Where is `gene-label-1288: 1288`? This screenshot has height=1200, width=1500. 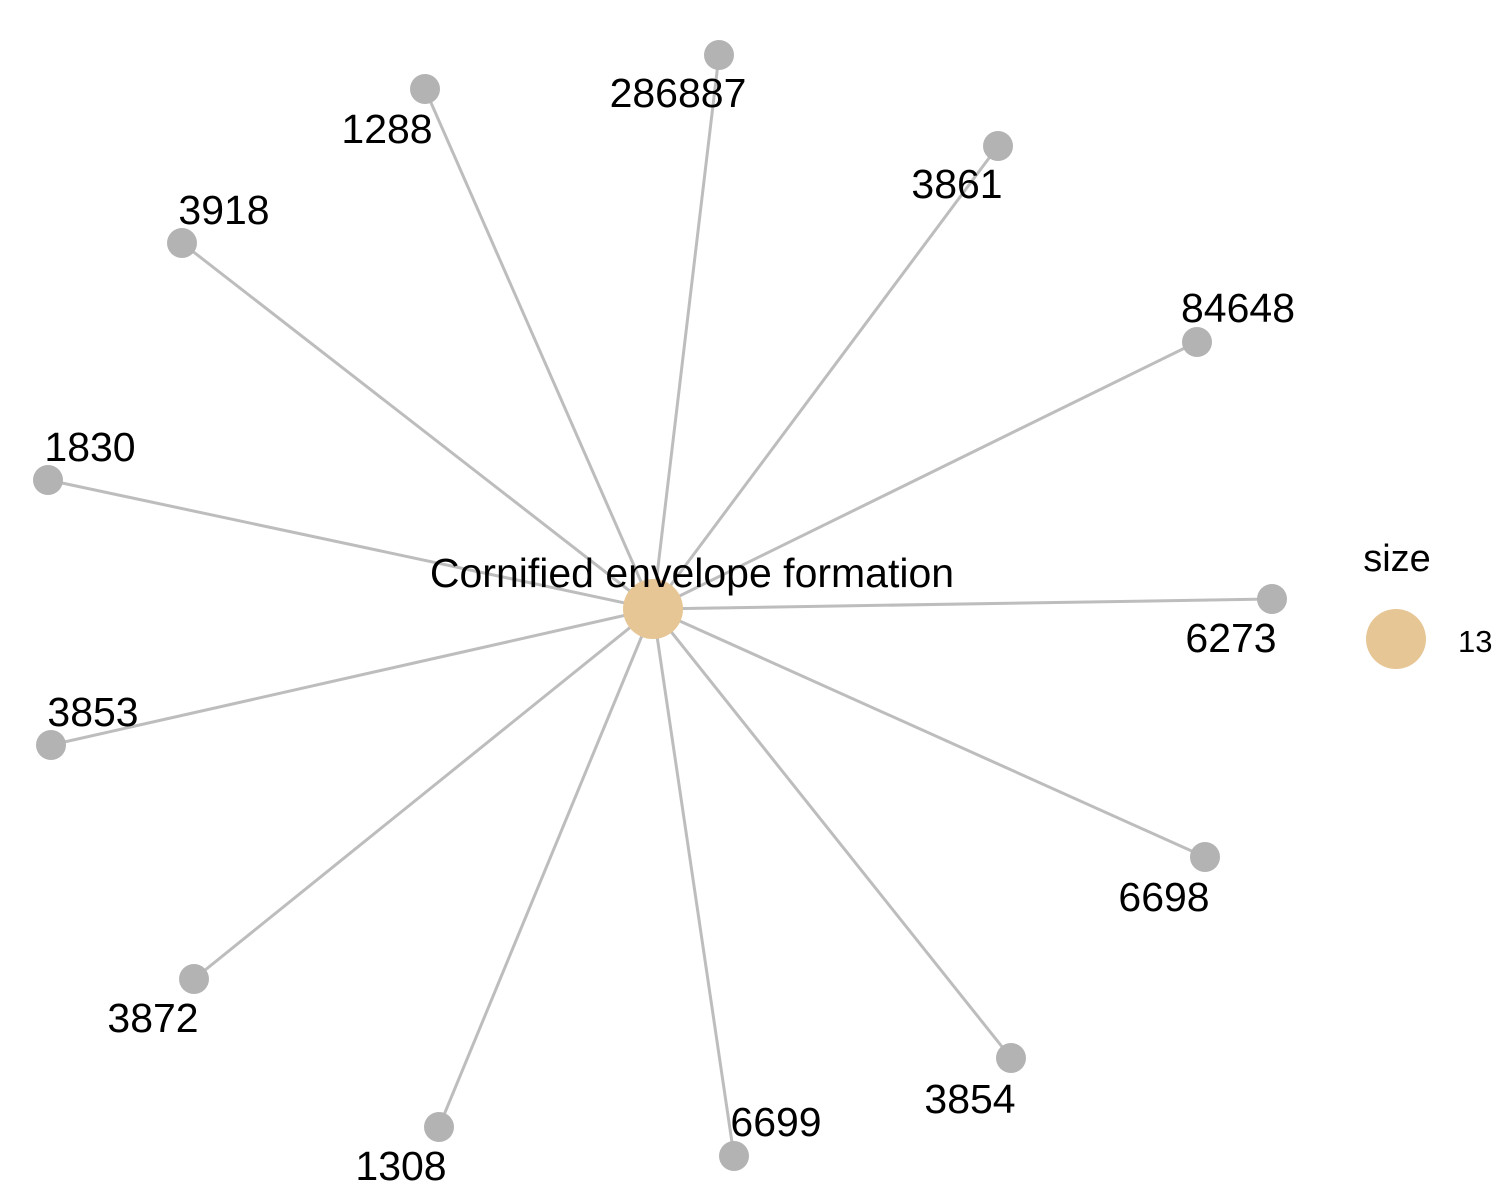 gene-label-1288: 1288 is located at coordinates (386, 129).